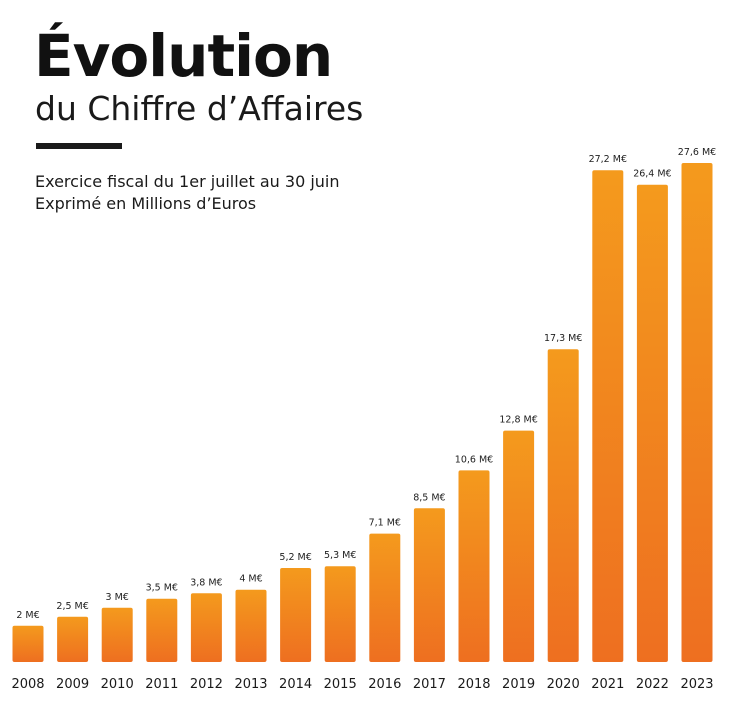  I want to click on x-tick-2019: 2019, so click(518, 684).